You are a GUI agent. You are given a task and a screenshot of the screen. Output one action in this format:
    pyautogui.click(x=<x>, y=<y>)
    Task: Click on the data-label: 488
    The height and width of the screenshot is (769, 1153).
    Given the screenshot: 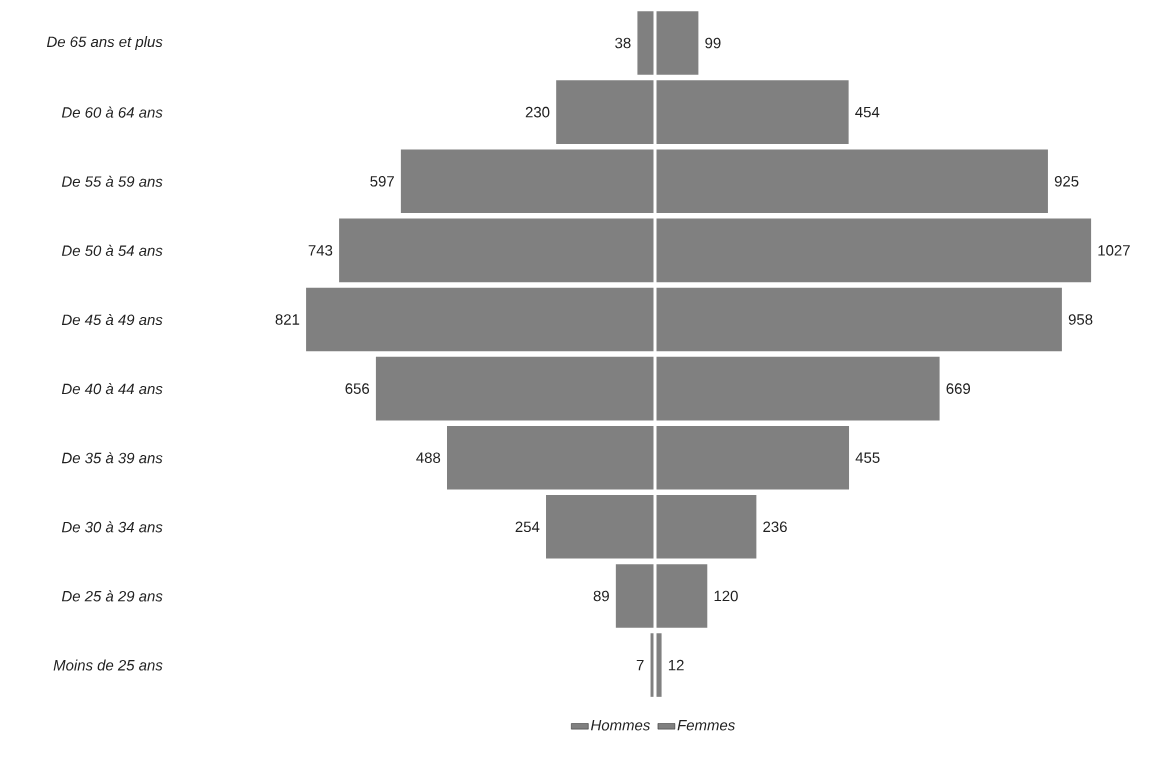 What is the action you would take?
    pyautogui.click(x=428, y=457)
    